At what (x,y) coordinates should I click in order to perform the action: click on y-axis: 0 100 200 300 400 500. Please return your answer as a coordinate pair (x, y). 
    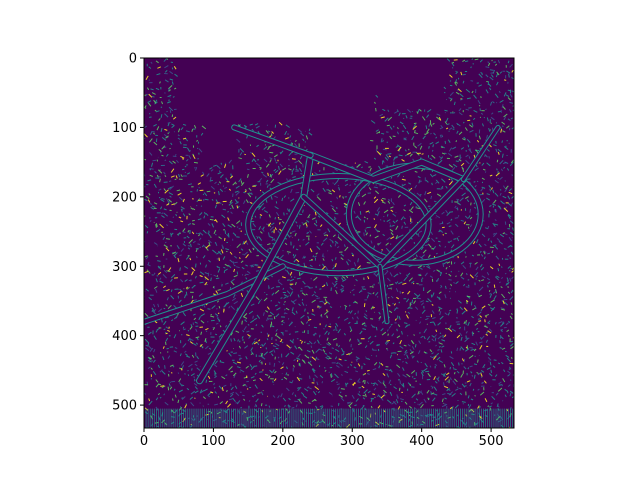
    Looking at the image, I should click on (128, 233).